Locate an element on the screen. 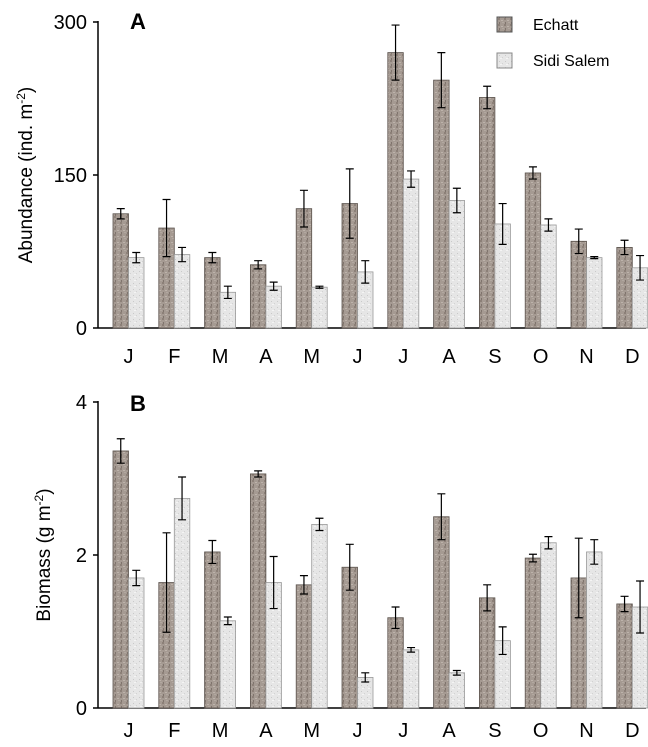 The height and width of the screenshot is (747, 648). legend: Echatt Sidi Salem is located at coordinates (552, 43).